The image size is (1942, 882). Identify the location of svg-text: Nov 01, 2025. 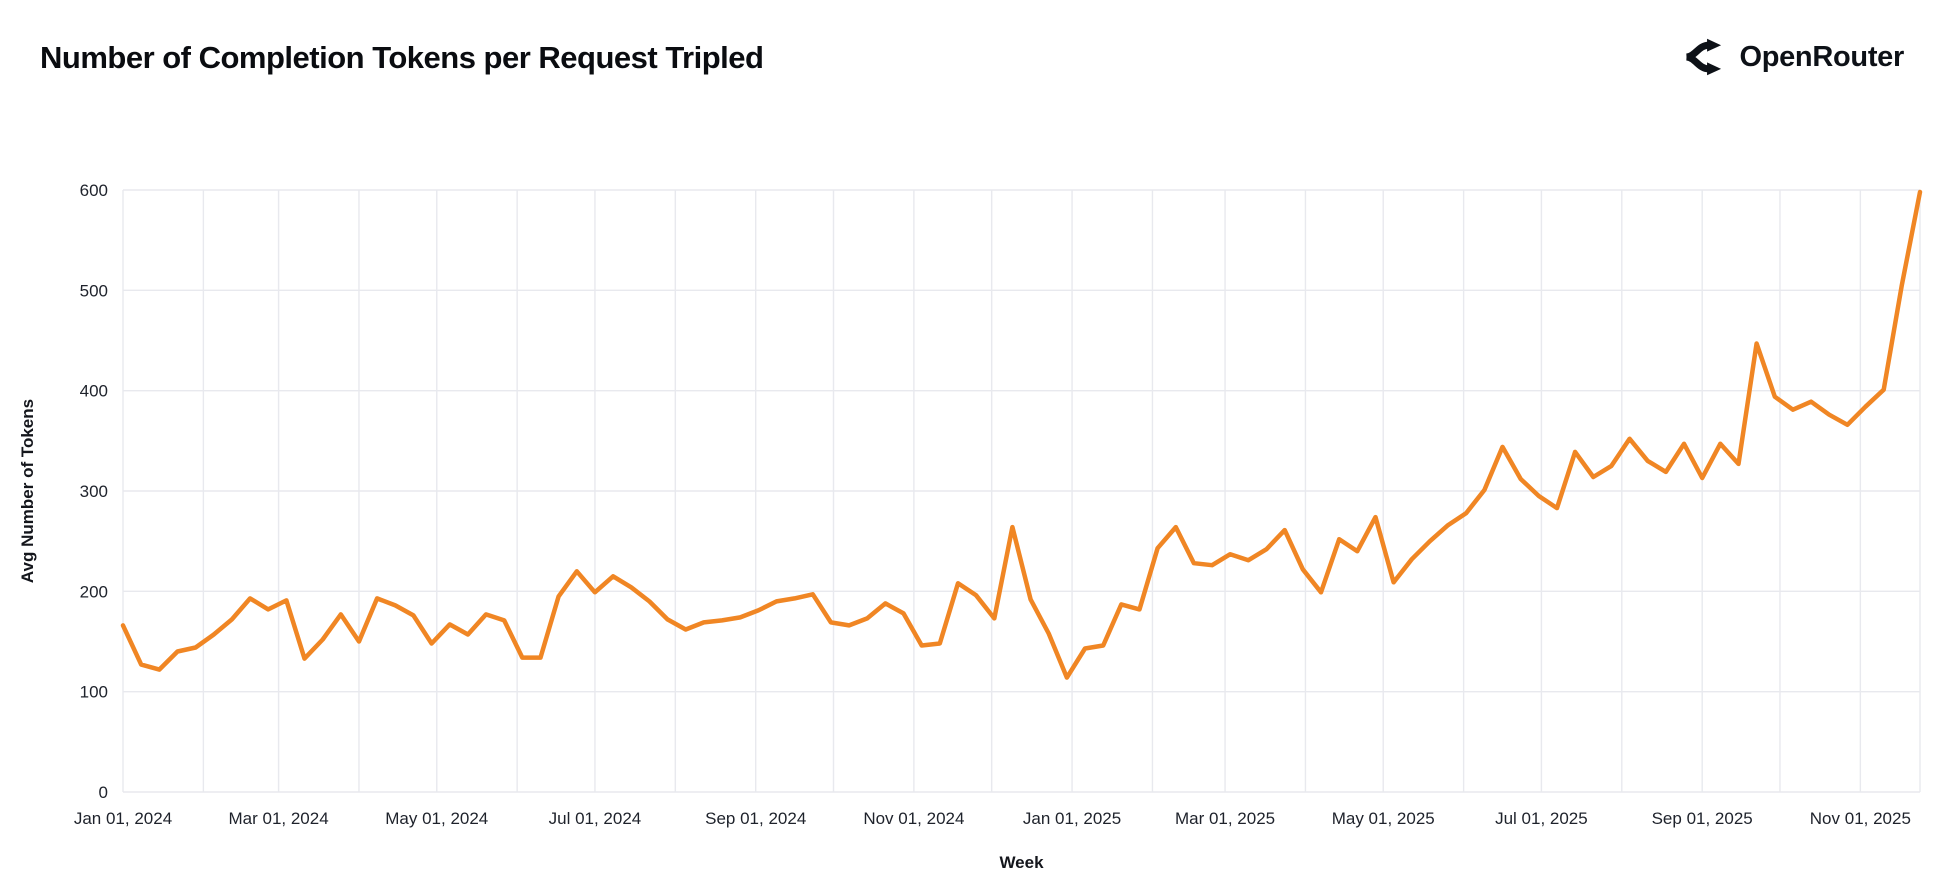
(1860, 818).